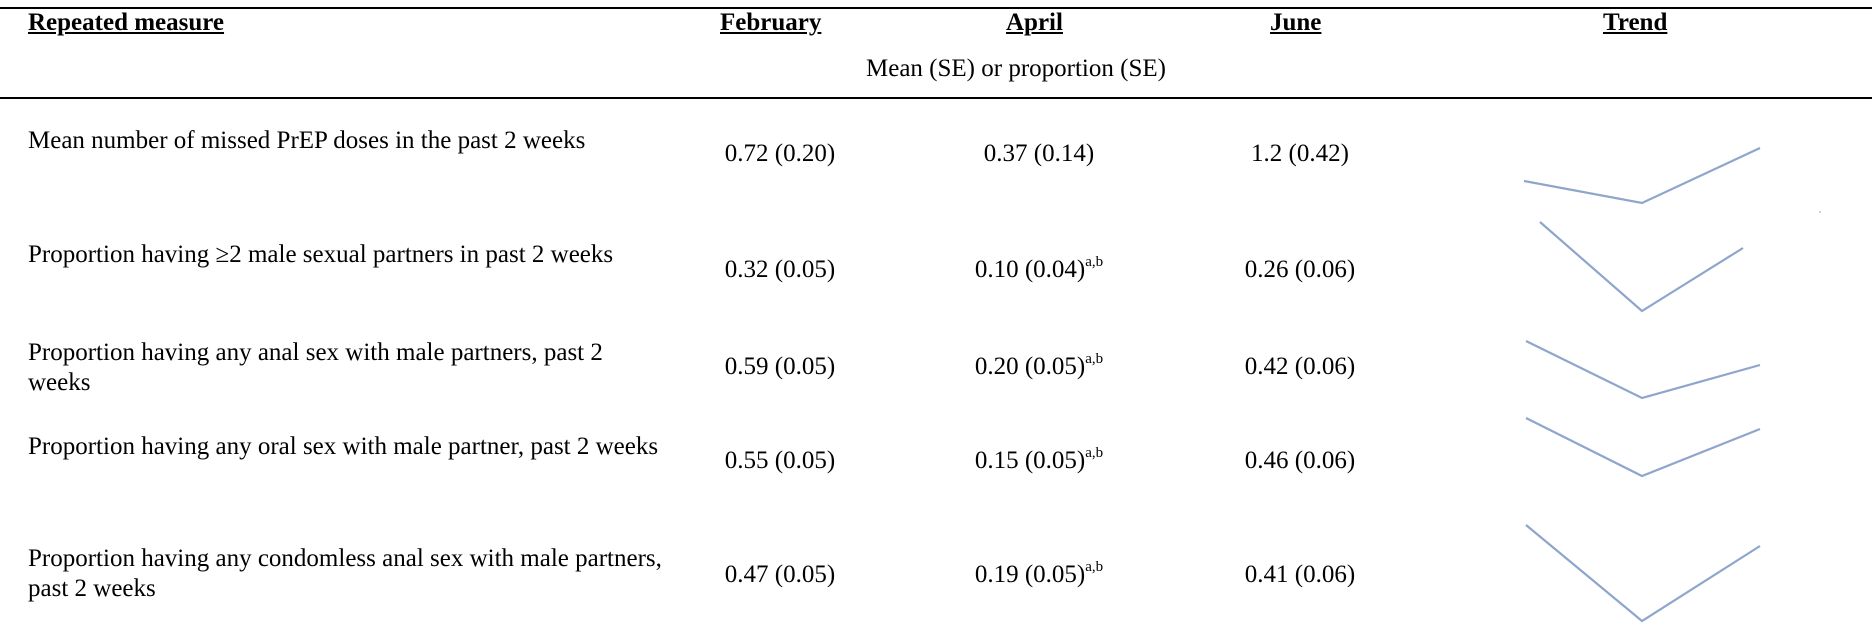 This screenshot has width=1872, height=629. What do you see at coordinates (936, 8) in the screenshot?
I see `table-top-rule` at bounding box center [936, 8].